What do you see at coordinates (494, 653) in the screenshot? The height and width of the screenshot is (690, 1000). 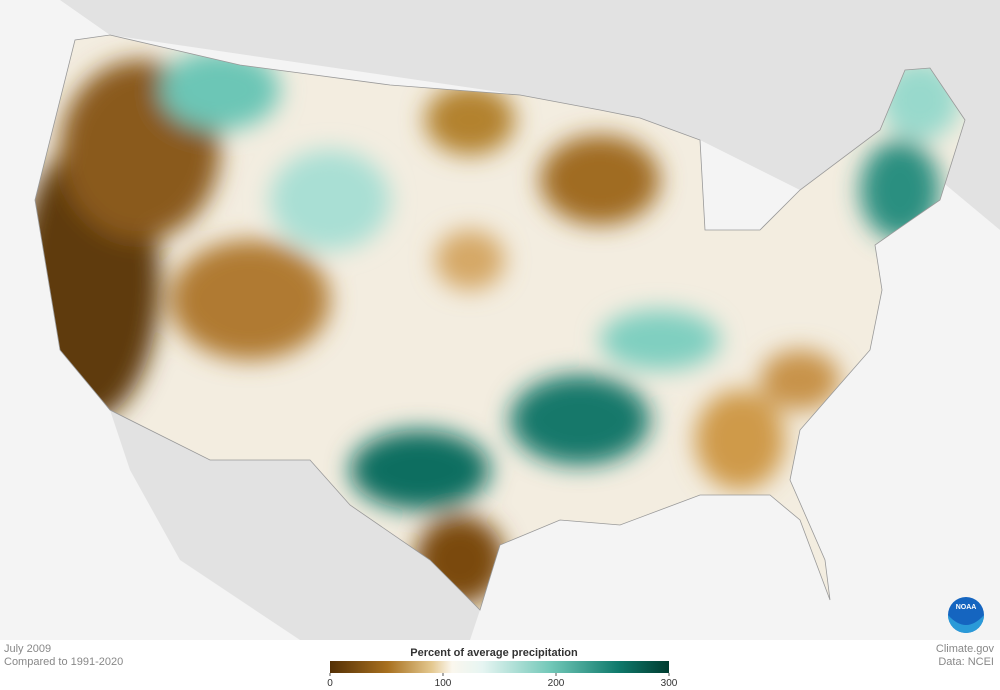 I see `legend-title: Percent of average precipitation` at bounding box center [494, 653].